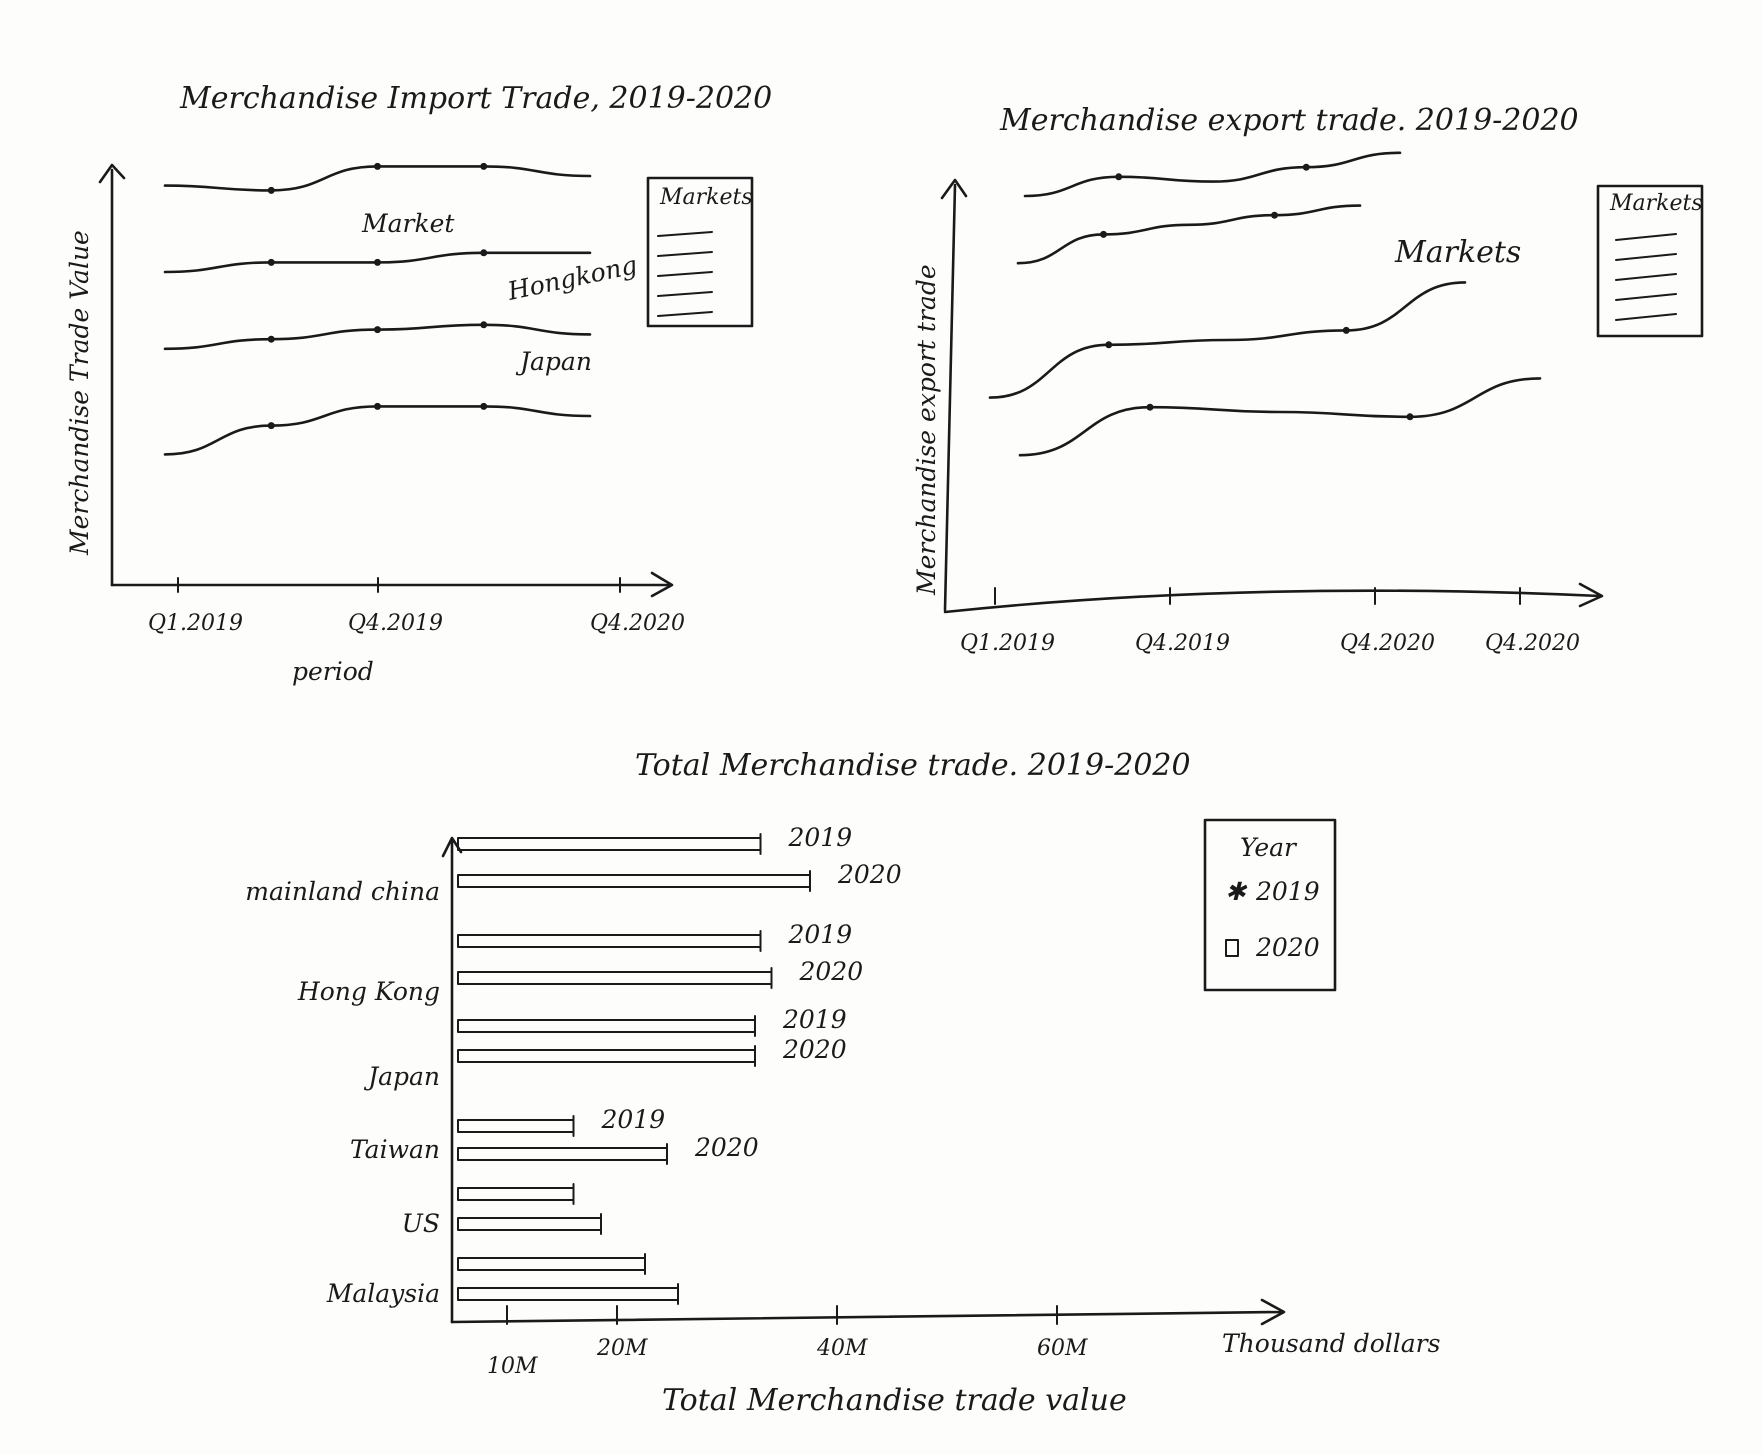 Image resolution: width=1763 pixels, height=1454 pixels. I want to click on chart2-series, so click(1265, 304).